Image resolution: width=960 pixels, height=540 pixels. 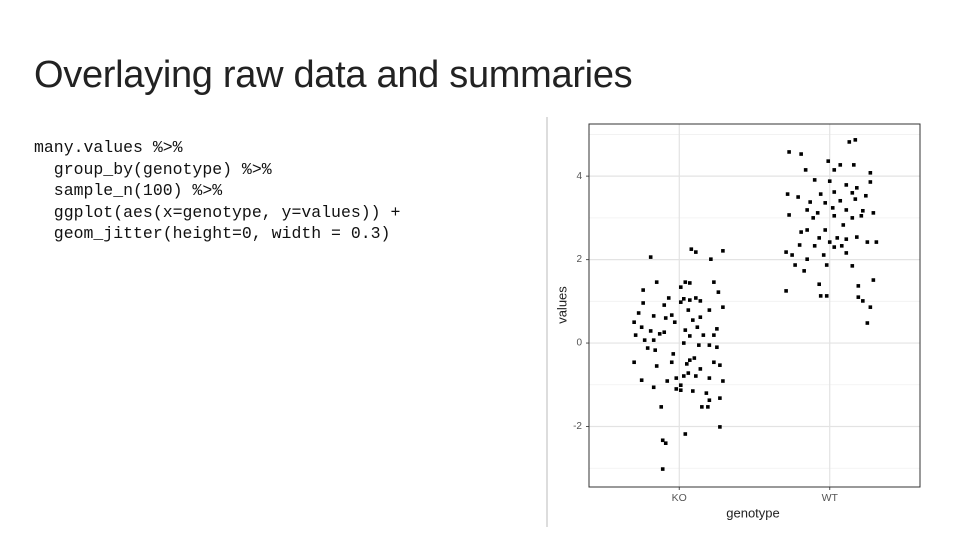 I want to click on y-tick-label: 0, so click(x=579, y=343).